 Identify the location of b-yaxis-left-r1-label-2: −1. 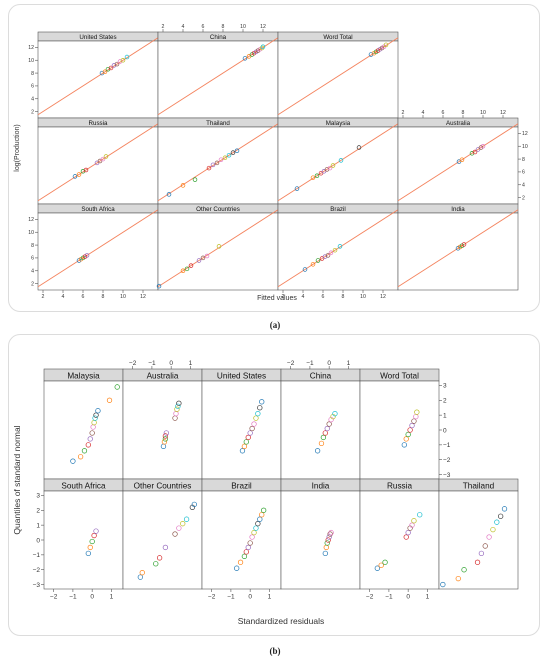
(37, 555).